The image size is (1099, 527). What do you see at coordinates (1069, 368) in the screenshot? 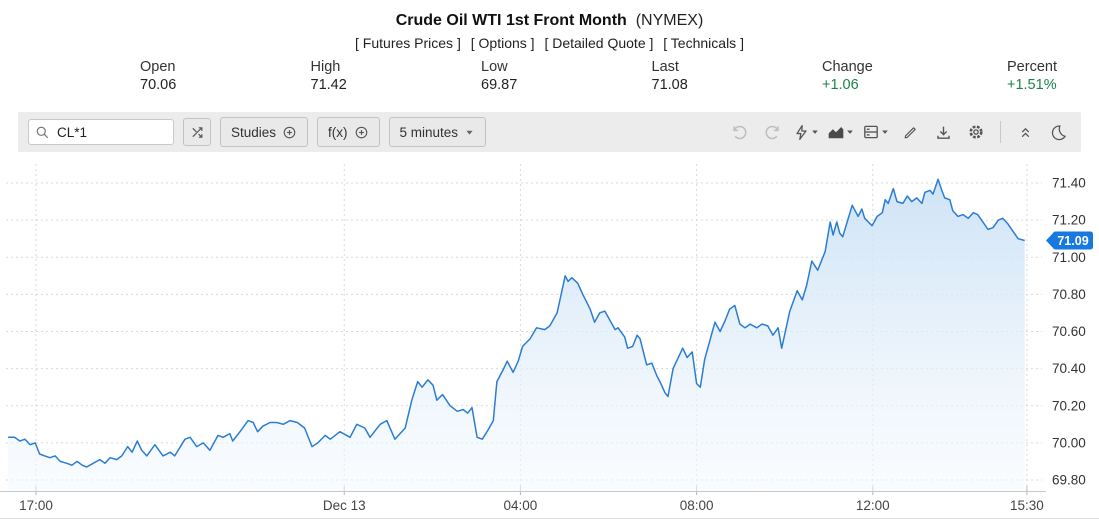
I see `y-axis-label: 70.40` at bounding box center [1069, 368].